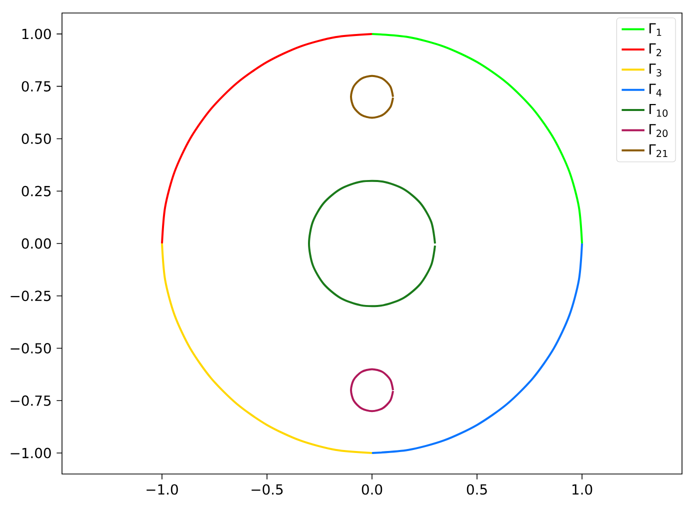 Image resolution: width=695 pixels, height=509 pixels. What do you see at coordinates (30, 453) in the screenshot?
I see `y-tick-label: −1.00` at bounding box center [30, 453].